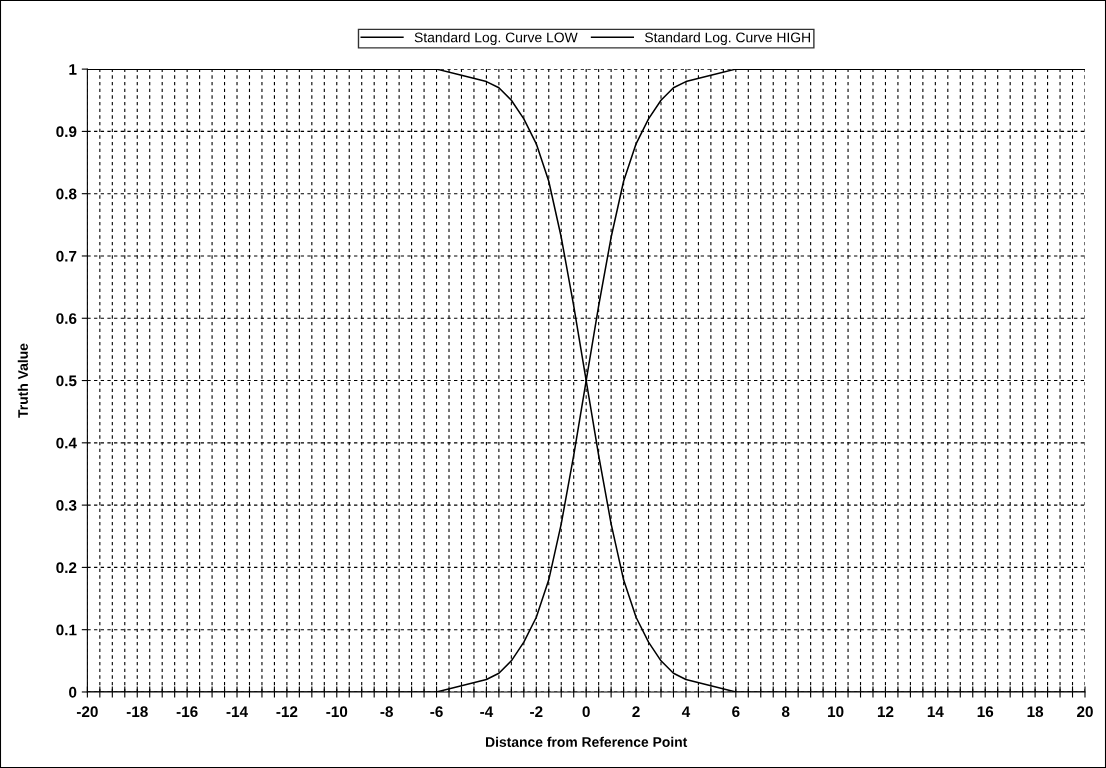  Describe the element at coordinates (985, 712) in the screenshot. I see `x-tick-label: 16` at that location.